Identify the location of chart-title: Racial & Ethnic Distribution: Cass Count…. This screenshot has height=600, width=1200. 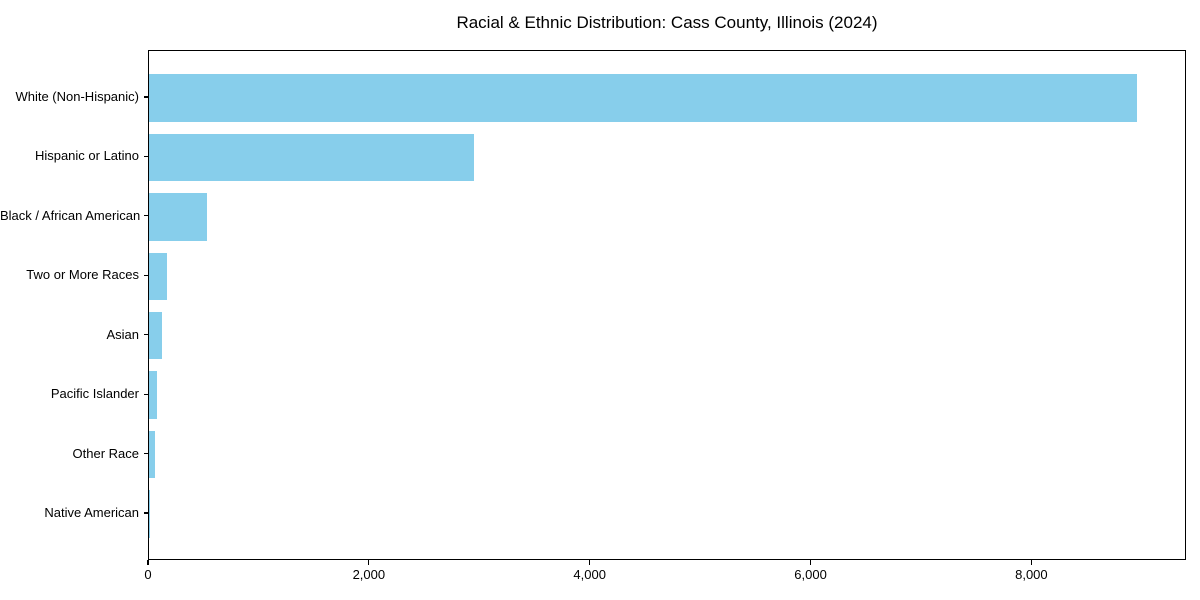
(667, 22).